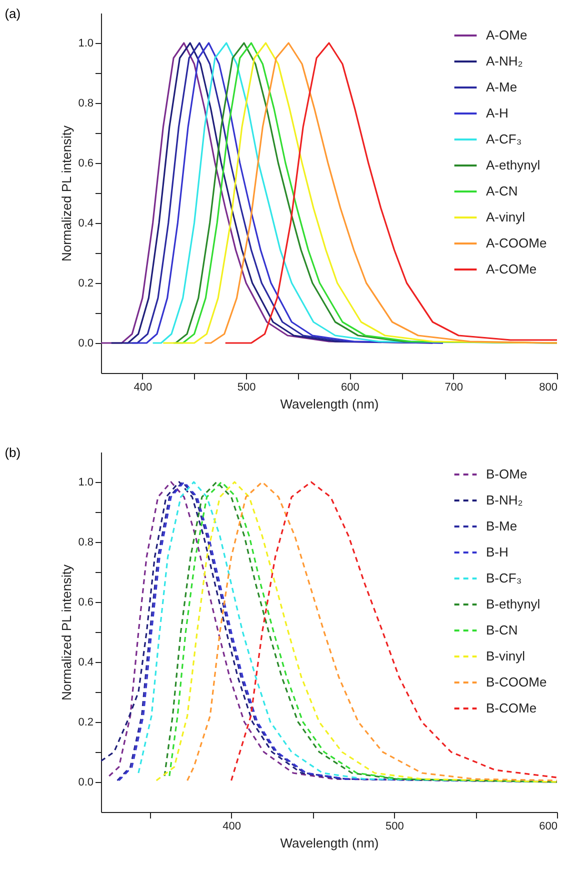  Describe the element at coordinates (502, 191) in the screenshot. I see `legend-label: A-CN` at that location.